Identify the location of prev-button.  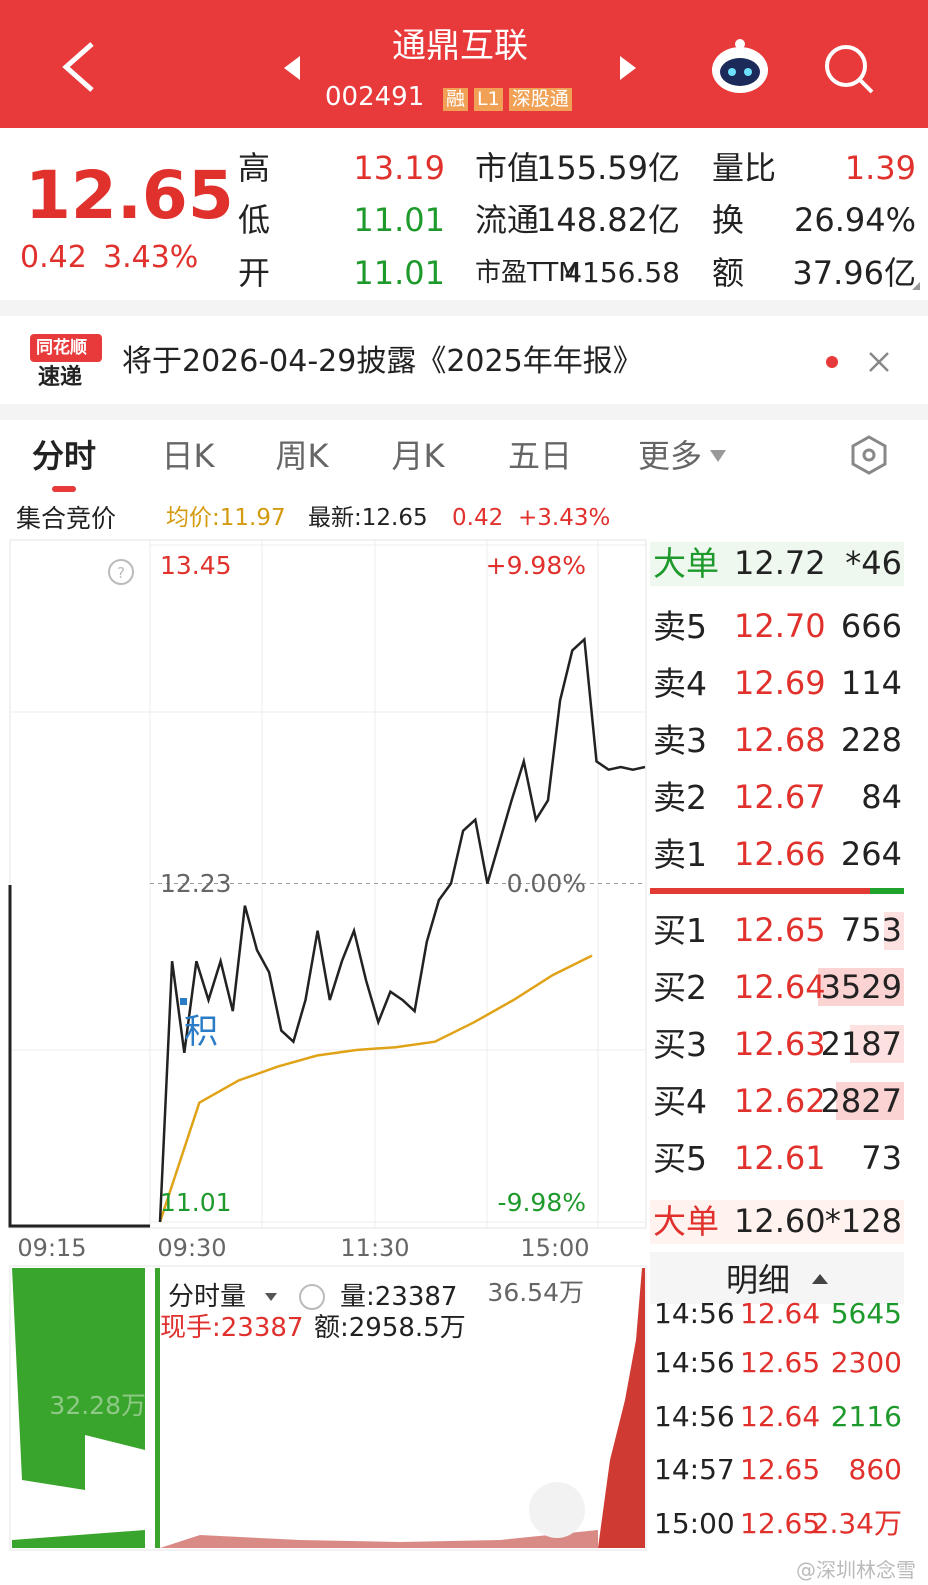
(292, 68).